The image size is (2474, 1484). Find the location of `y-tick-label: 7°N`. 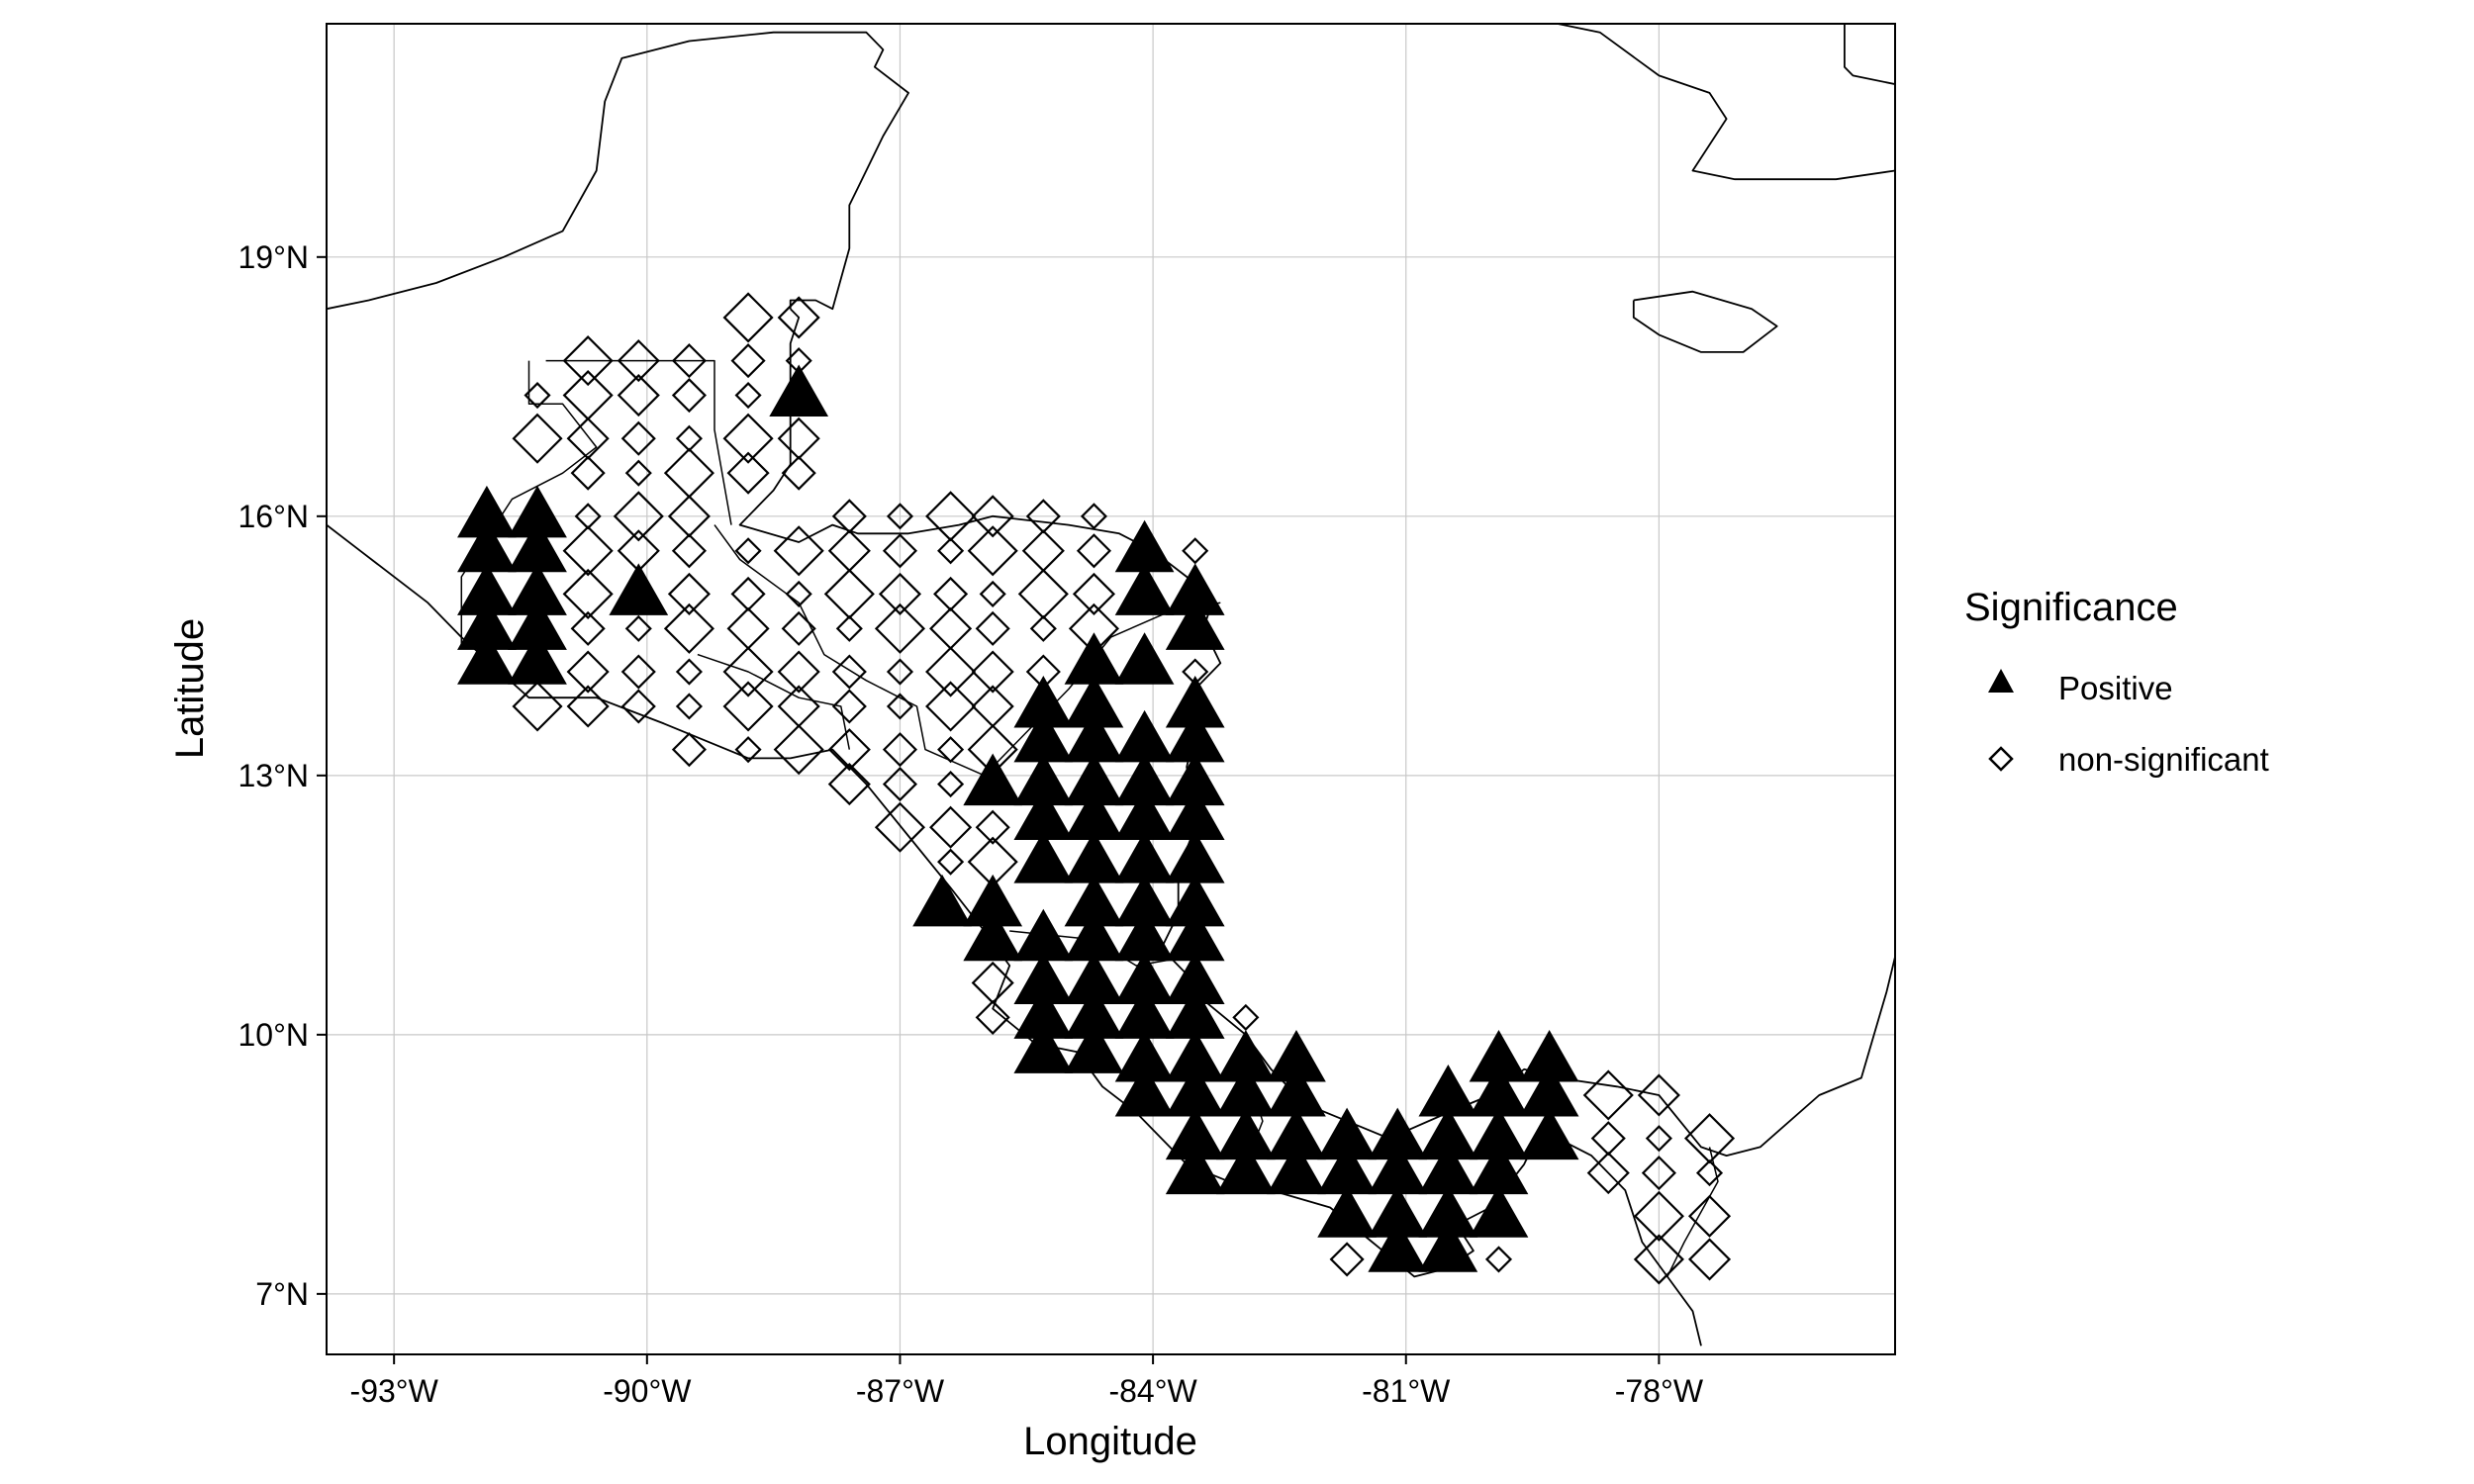

y-tick-label: 7°N is located at coordinates (282, 1294).